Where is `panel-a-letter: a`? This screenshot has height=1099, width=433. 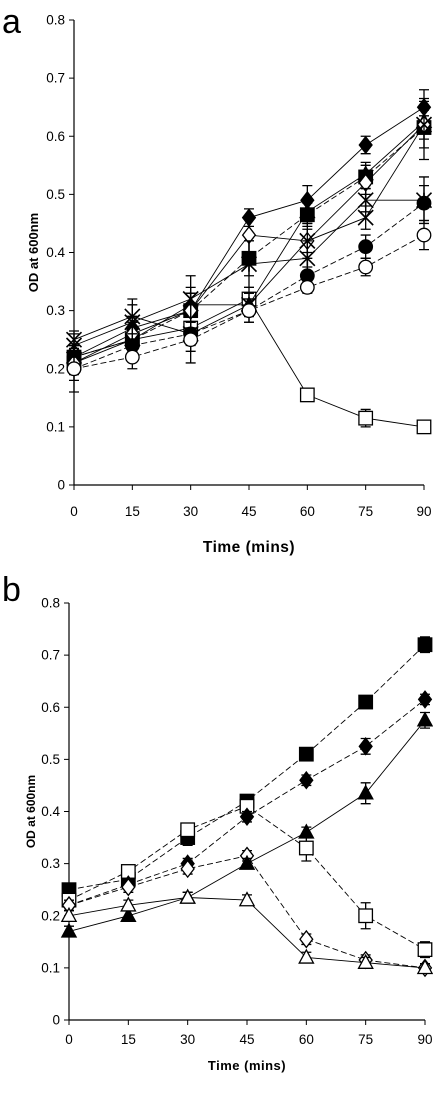 panel-a-letter: a is located at coordinates (11, 22).